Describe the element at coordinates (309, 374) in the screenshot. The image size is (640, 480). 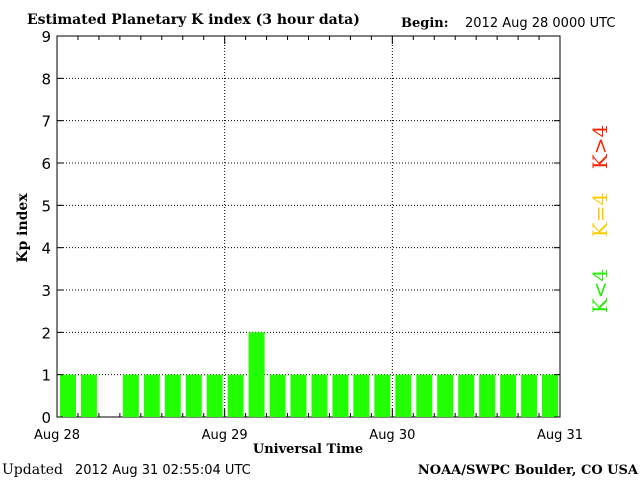
I see `bar-series` at that location.